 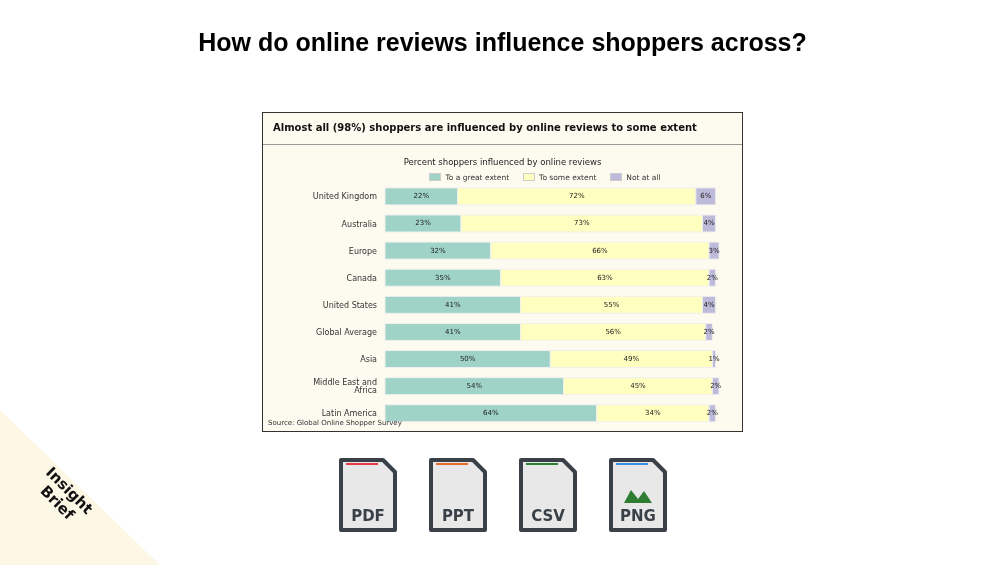 I want to click on file-icon: CSV, so click(x=548, y=495).